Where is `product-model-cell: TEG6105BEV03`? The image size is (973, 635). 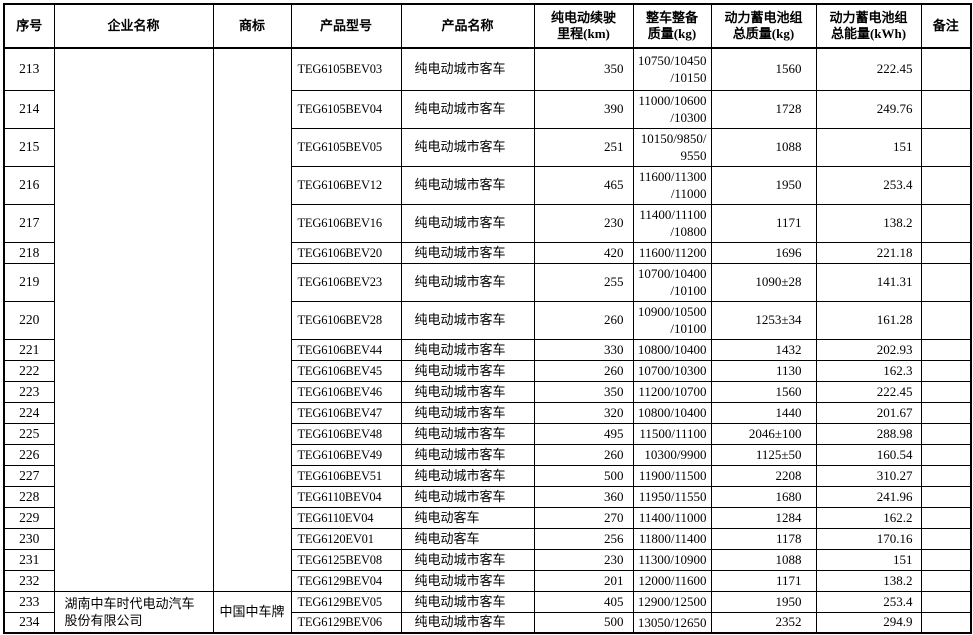
product-model-cell: TEG6105BEV03 is located at coordinates (346, 69).